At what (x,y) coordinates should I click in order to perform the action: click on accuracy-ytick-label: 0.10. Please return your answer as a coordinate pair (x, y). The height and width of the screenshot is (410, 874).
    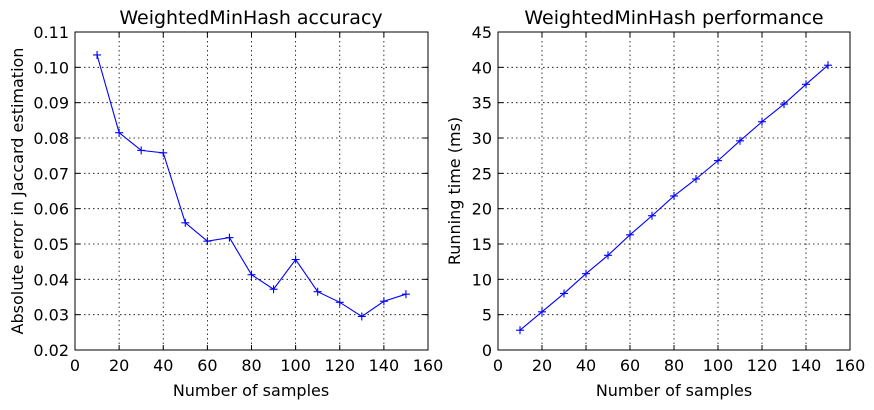
    Looking at the image, I should click on (51, 67).